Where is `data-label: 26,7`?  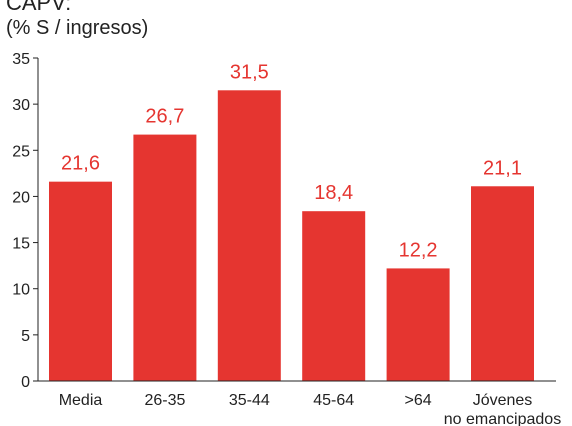 data-label: 26,7 is located at coordinates (164, 117).